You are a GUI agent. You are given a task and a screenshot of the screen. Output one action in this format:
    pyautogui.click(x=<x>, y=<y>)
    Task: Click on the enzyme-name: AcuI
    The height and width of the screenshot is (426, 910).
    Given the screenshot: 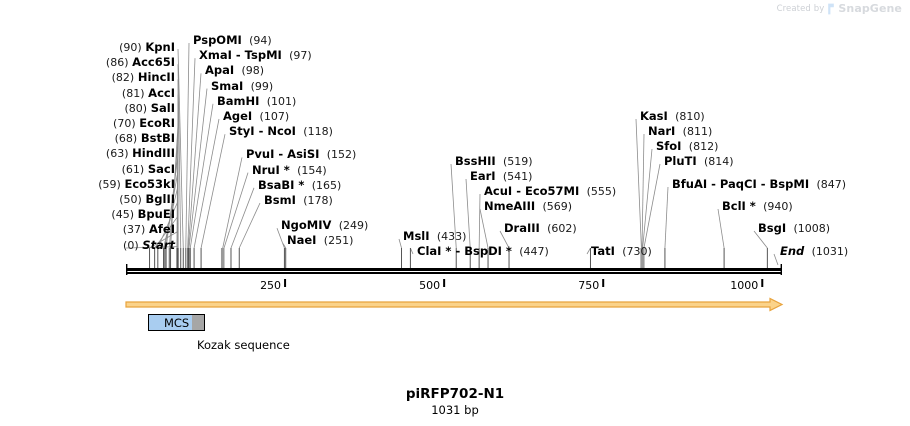 What is the action you would take?
    pyautogui.click(x=498, y=191)
    